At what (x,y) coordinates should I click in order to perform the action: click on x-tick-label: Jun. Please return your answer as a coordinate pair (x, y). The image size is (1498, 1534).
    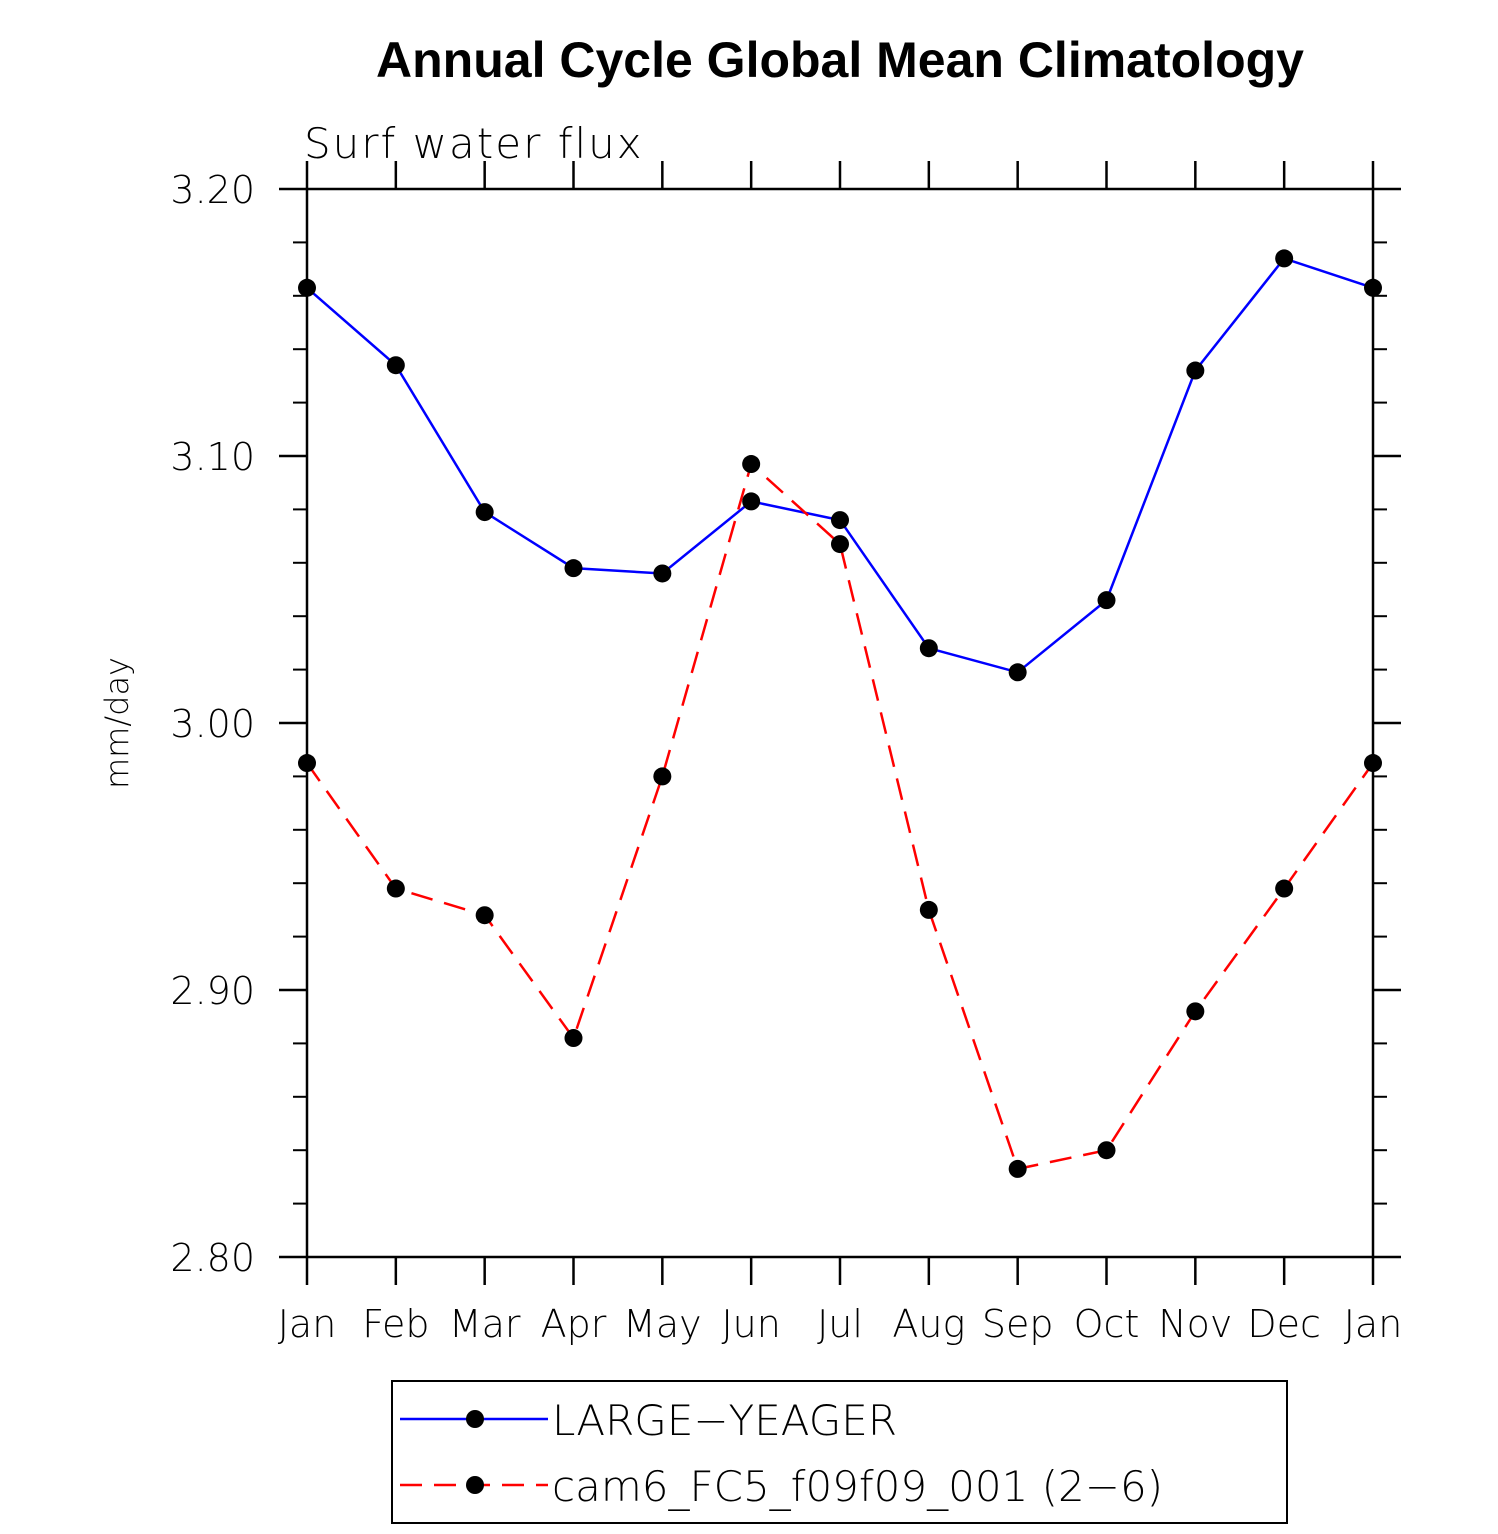
    Looking at the image, I should click on (750, 1324).